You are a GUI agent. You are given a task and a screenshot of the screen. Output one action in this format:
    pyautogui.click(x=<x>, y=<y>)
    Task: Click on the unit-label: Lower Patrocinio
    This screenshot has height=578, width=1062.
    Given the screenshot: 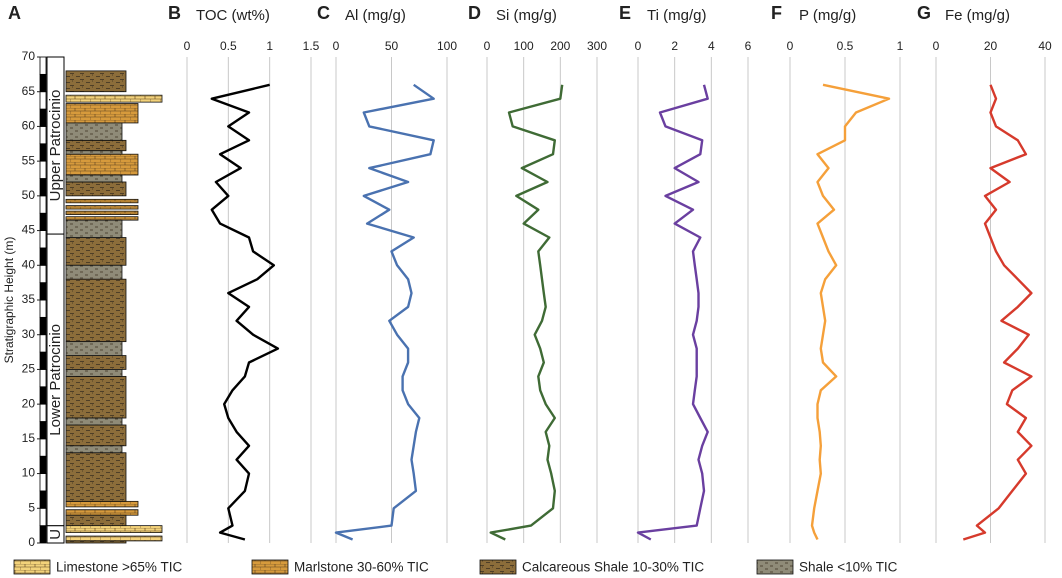 What is the action you would take?
    pyautogui.click(x=55, y=380)
    